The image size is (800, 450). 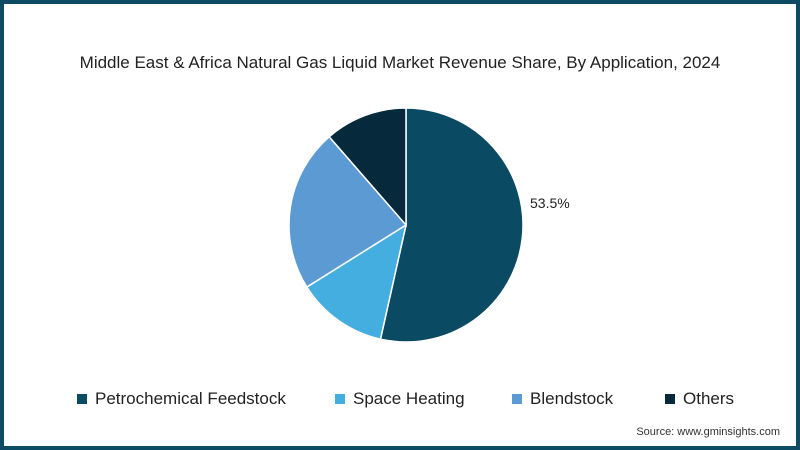 What do you see at coordinates (409, 398) in the screenshot?
I see `legend-label: Space Heating` at bounding box center [409, 398].